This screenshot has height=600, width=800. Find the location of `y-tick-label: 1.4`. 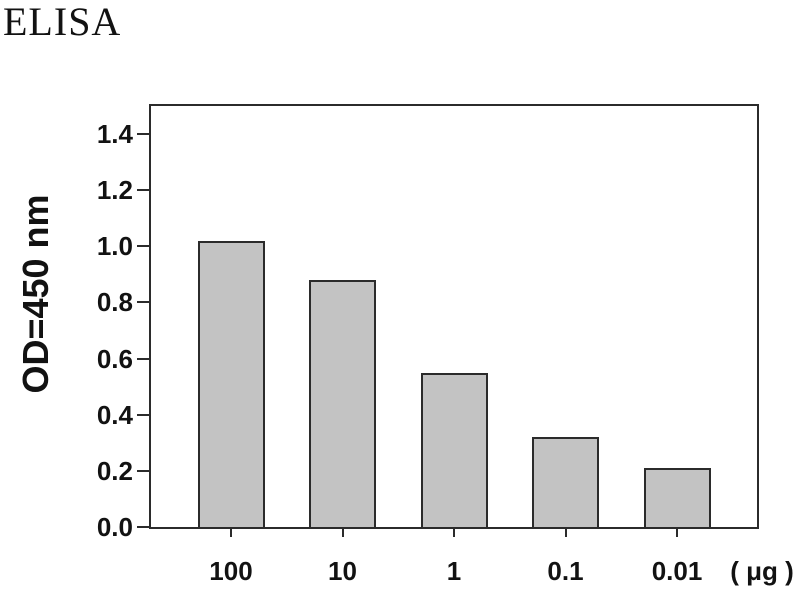

y-tick-label: 1.4 is located at coordinates (114, 134).